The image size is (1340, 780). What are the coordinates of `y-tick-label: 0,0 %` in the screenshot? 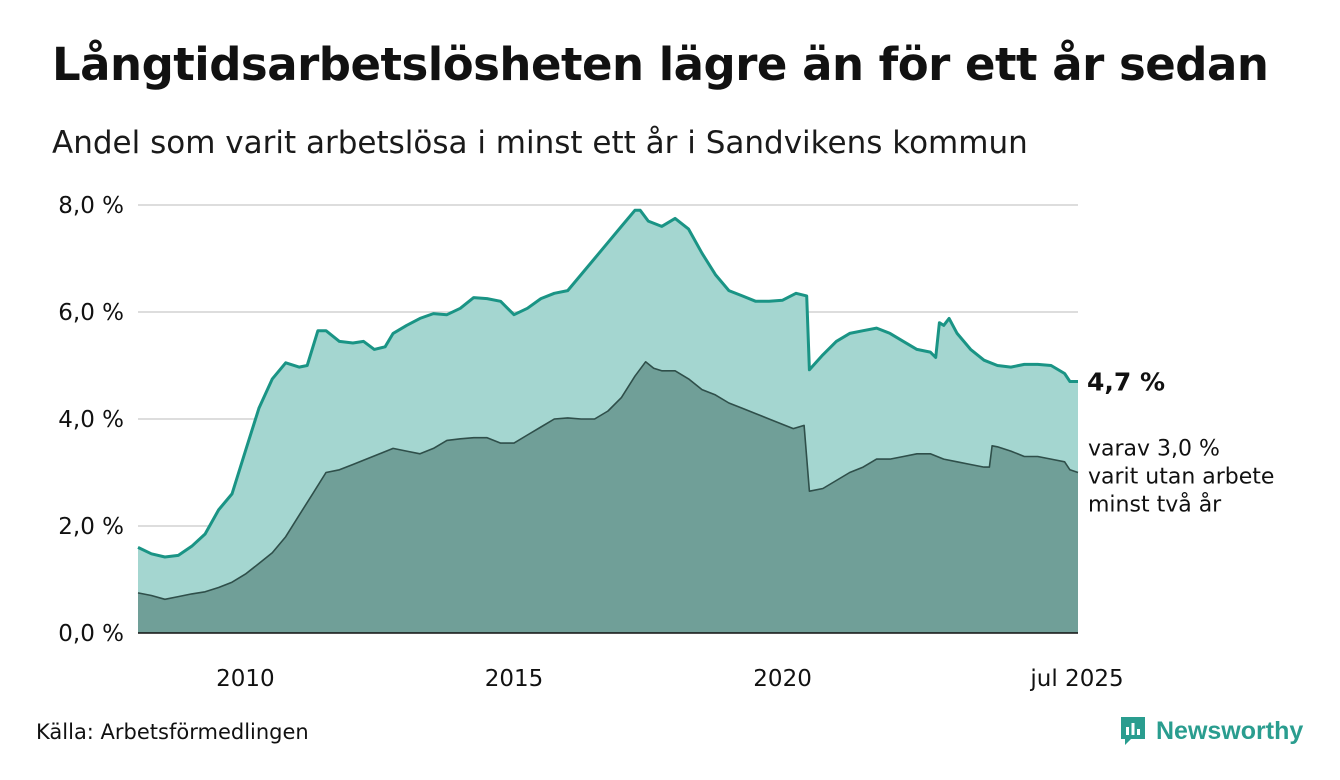 It's located at (91, 634).